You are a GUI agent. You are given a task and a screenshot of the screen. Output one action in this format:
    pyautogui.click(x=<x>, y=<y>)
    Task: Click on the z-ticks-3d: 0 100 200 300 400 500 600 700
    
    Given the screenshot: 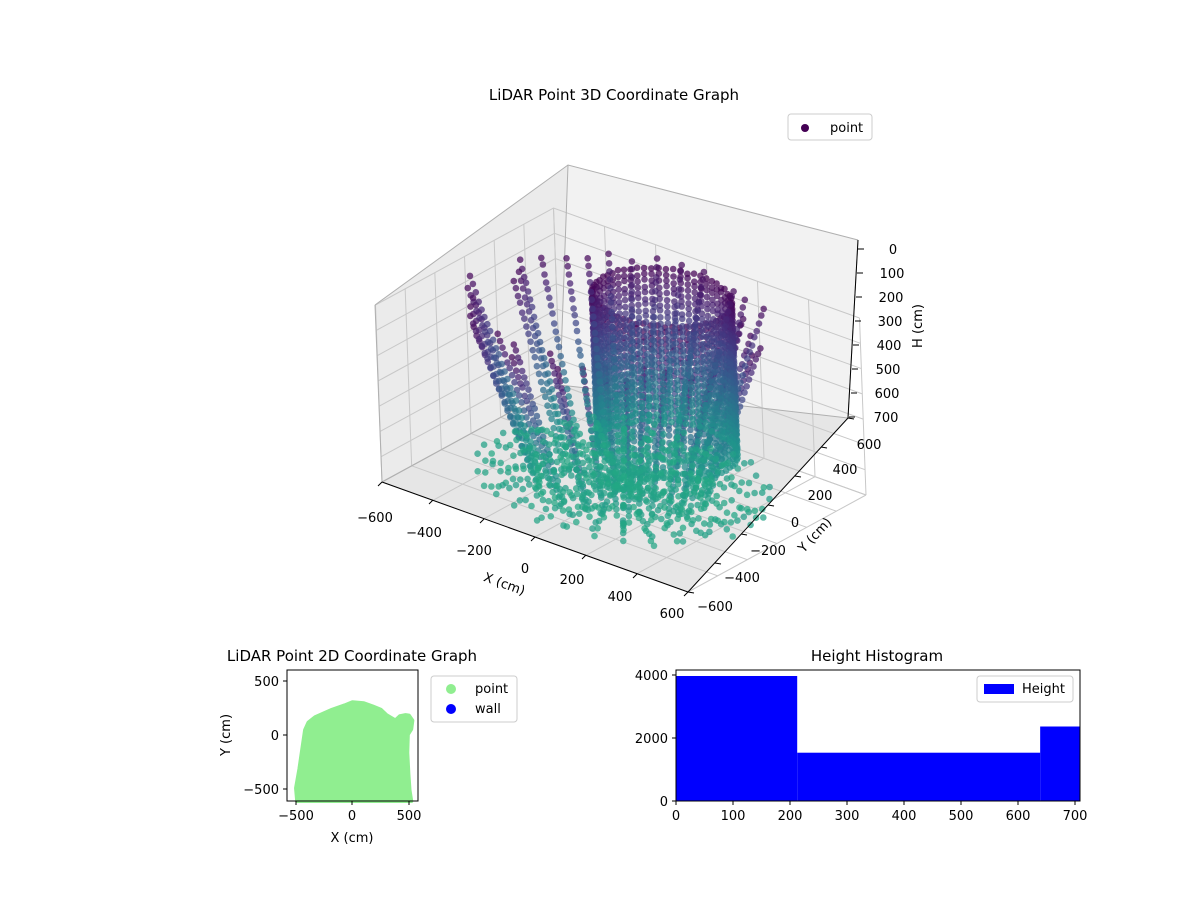 What is the action you would take?
    pyautogui.click(x=876, y=334)
    